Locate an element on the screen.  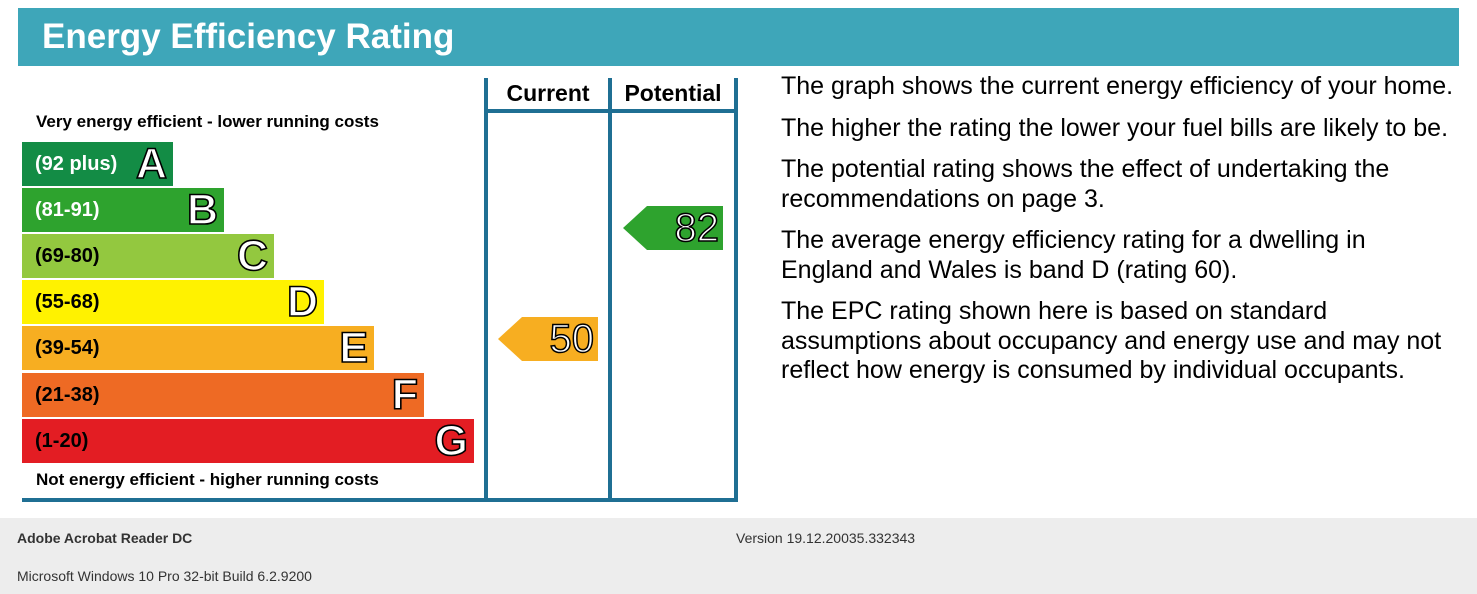
column-border-right is located at coordinates (736, 290).